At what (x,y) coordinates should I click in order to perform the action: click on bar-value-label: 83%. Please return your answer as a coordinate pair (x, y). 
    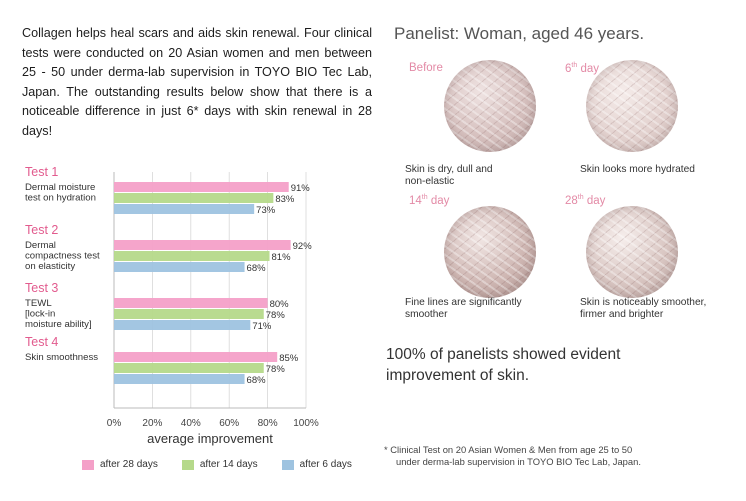
    Looking at the image, I should click on (285, 199).